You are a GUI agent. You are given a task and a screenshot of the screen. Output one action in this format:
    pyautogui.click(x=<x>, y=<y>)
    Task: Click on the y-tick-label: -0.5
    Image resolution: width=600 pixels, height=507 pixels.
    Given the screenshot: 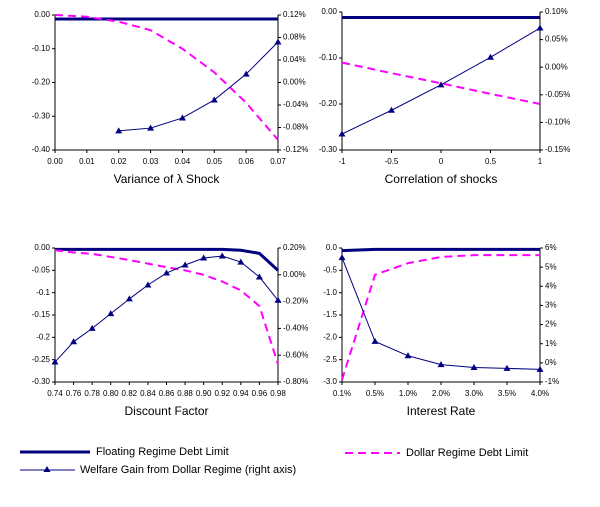 What is the action you would take?
    pyautogui.click(x=330, y=269)
    